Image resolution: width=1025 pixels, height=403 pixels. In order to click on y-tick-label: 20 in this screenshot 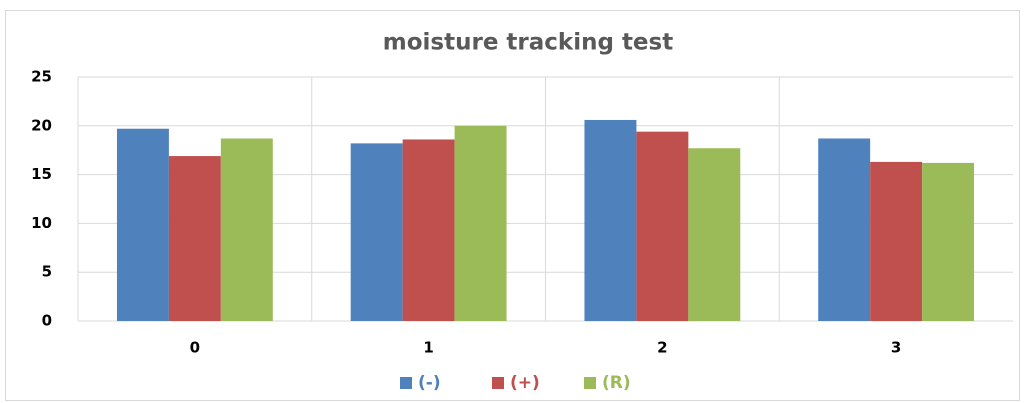, I will do `click(41, 125)`.